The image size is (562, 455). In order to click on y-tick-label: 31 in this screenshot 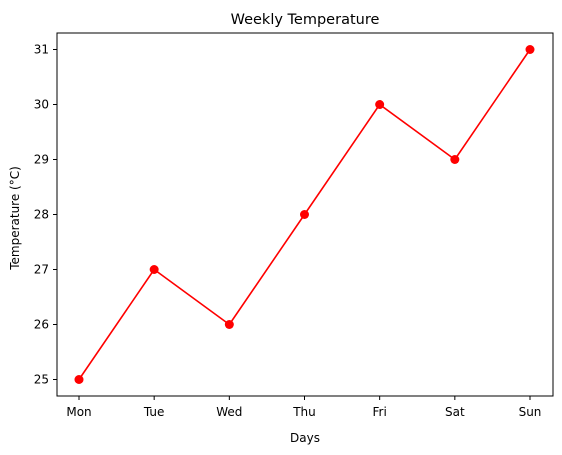, I will do `click(41, 50)`.